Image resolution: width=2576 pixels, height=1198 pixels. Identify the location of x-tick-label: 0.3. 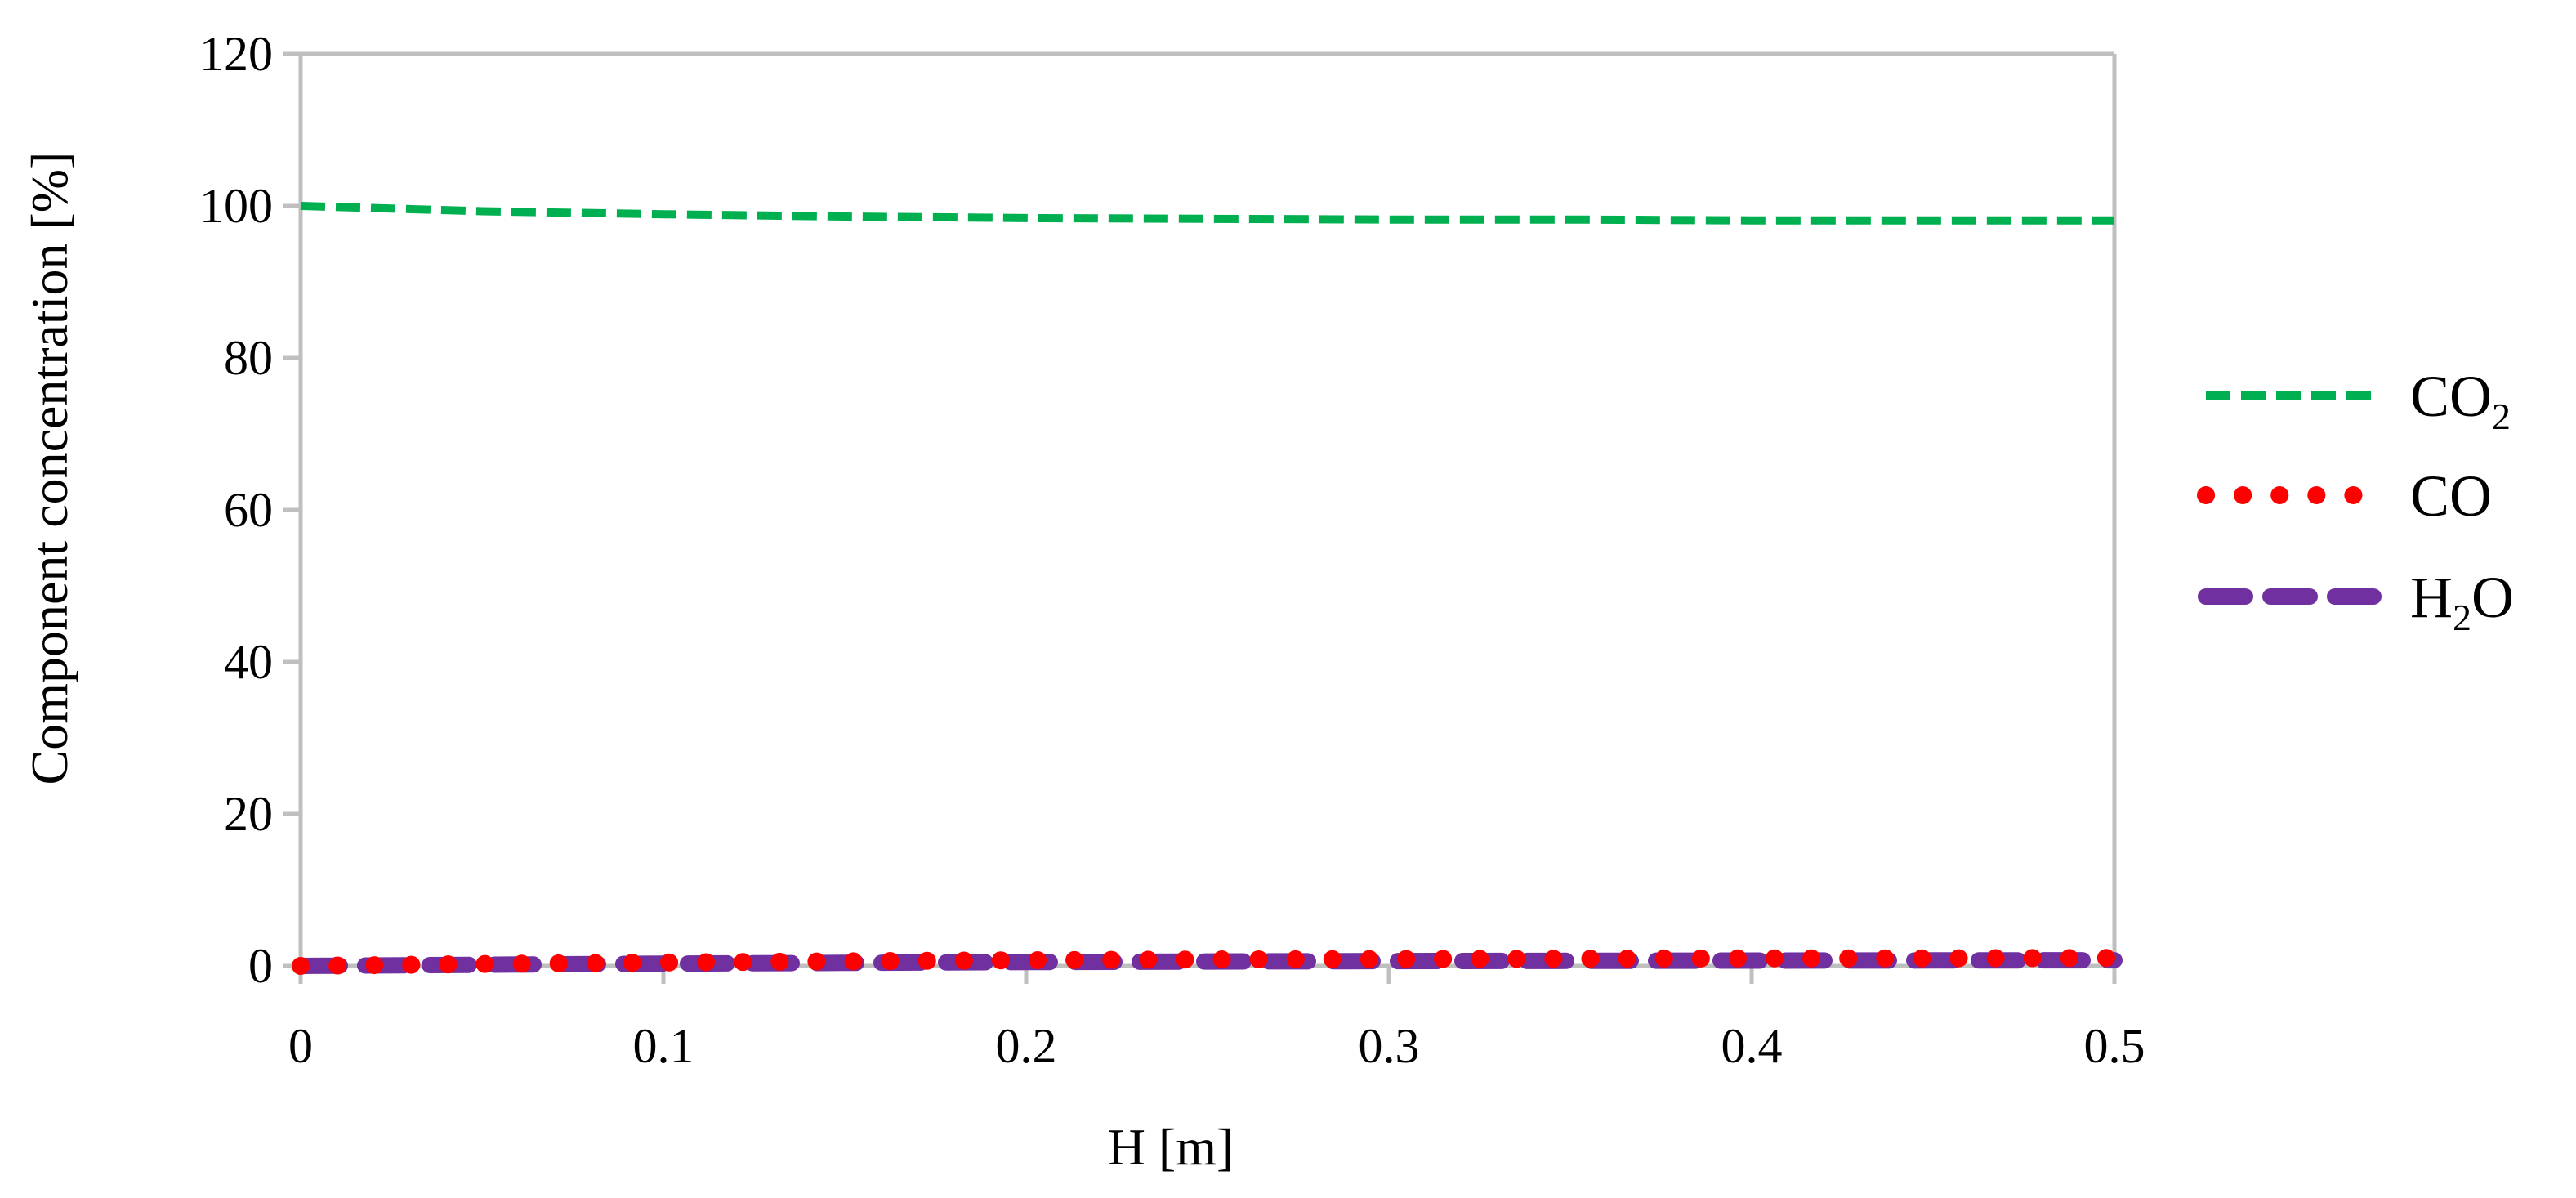
(1390, 1046).